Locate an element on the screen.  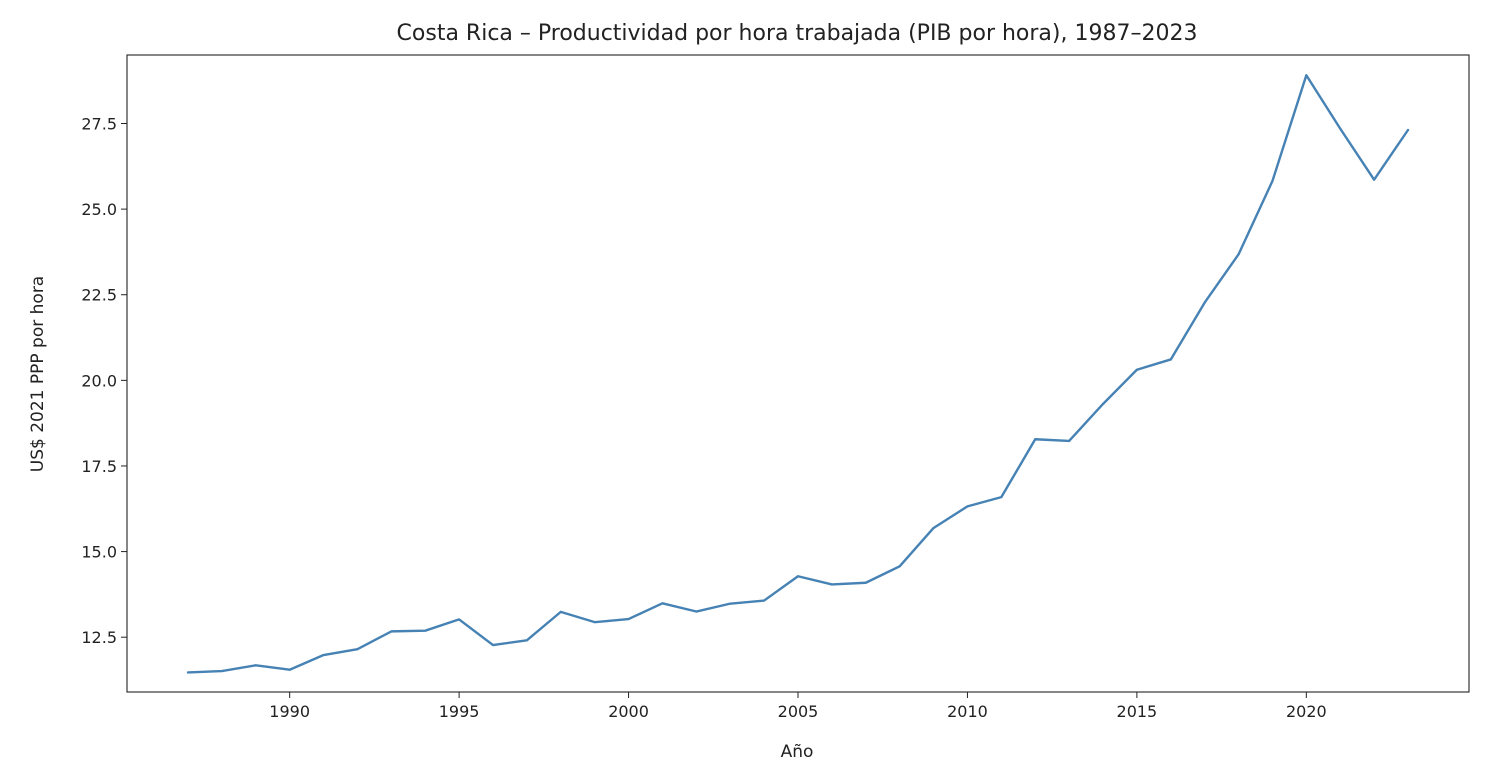
y-tick-label: 12.5 is located at coordinates (99, 637).